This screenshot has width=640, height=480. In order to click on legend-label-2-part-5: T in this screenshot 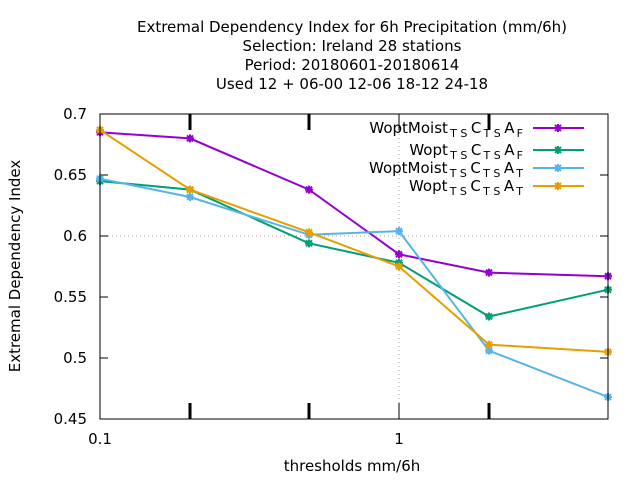, I will do `click(518, 173)`.